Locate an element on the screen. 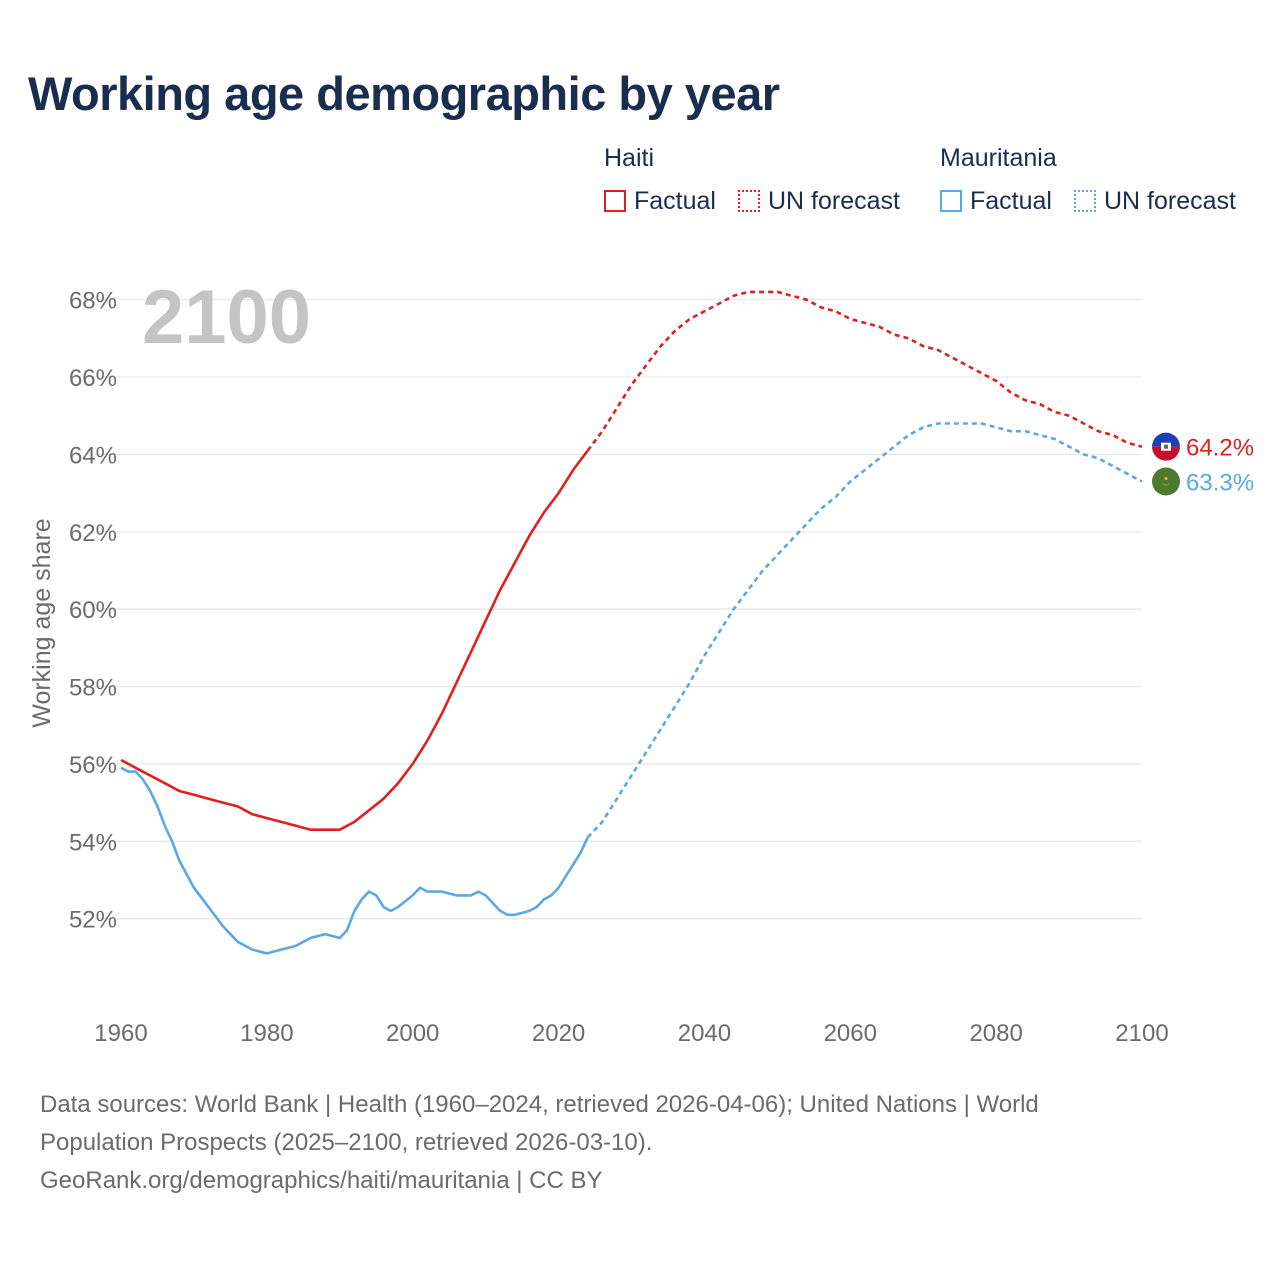 The height and width of the screenshot is (1280, 1280). x-tick-label: 2020 is located at coordinates (558, 1033).